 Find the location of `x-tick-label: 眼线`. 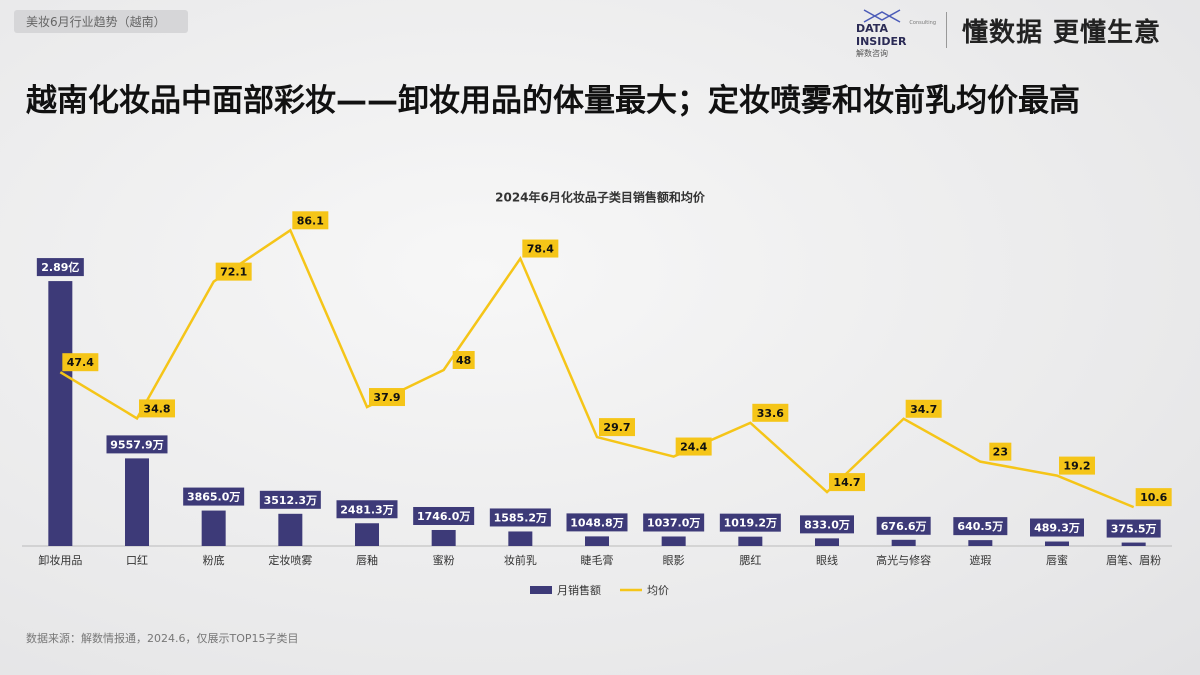

x-tick-label: 眼线 is located at coordinates (827, 560).